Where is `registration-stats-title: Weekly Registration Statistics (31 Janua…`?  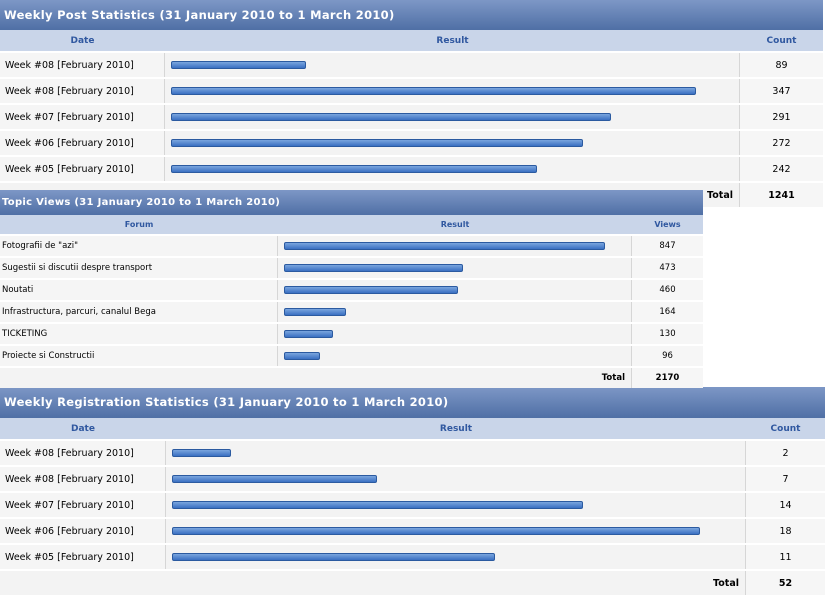 registration-stats-title: Weekly Registration Statistics (31 Janua… is located at coordinates (412, 402).